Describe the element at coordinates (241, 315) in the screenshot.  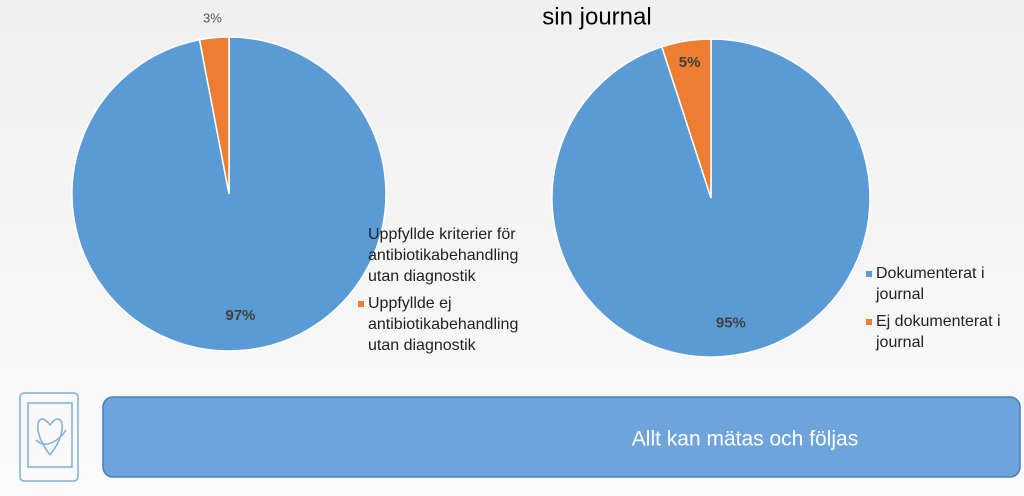
I see `data-label: 97%` at that location.